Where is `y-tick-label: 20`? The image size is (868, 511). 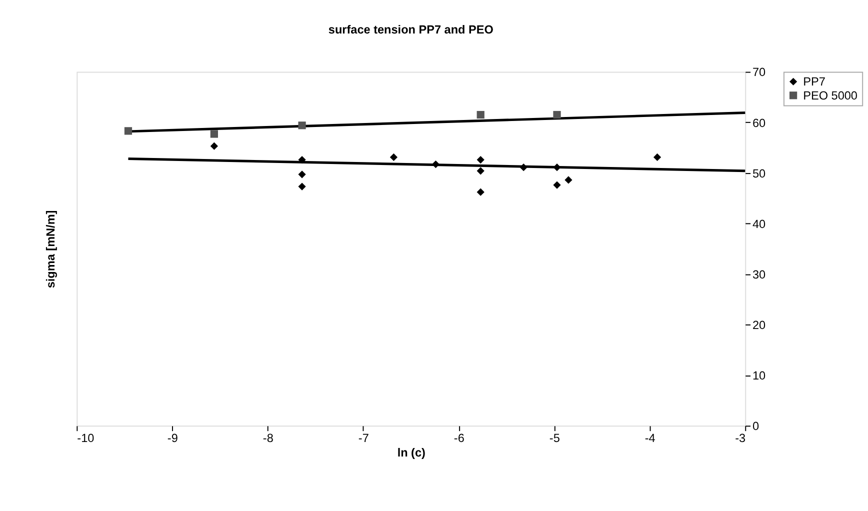
y-tick-label: 20 is located at coordinates (759, 325).